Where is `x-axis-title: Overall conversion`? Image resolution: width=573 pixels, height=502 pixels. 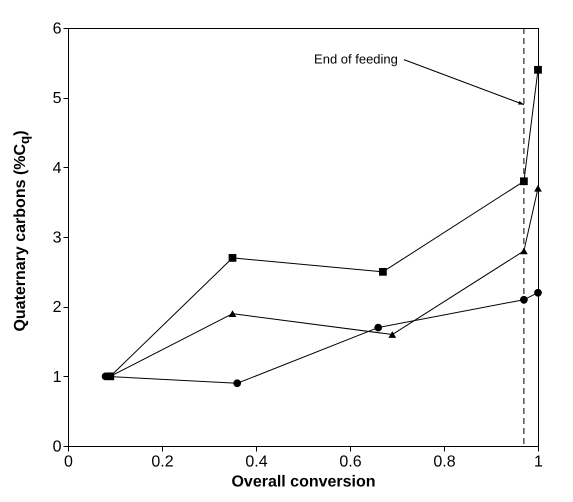
x-axis-title: Overall conversion is located at coordinates (303, 482).